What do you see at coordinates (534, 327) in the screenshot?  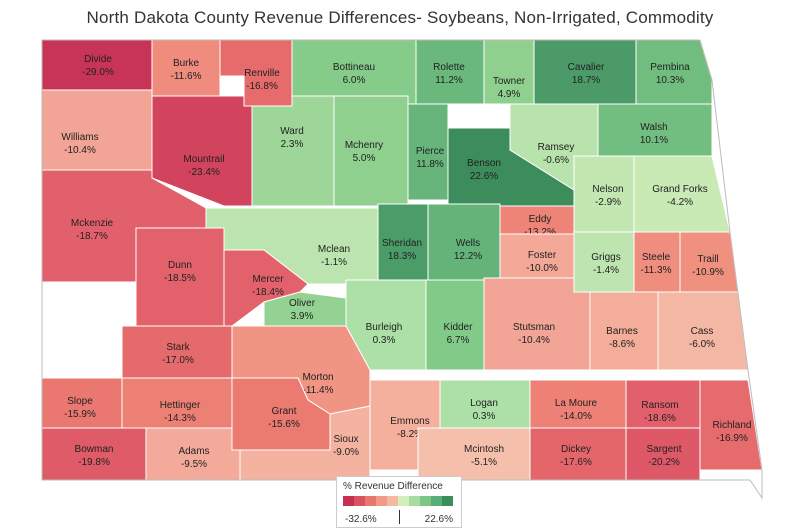 I see `county-name-label: Stutsman` at bounding box center [534, 327].